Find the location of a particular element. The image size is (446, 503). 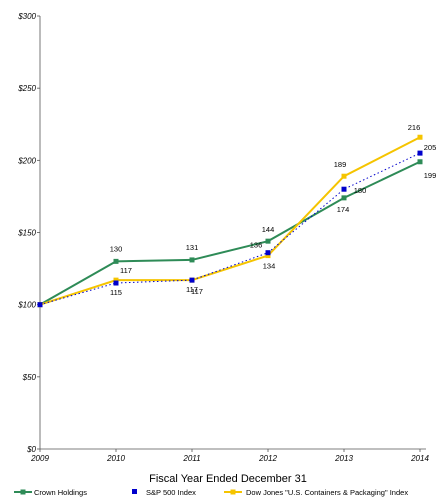

data-label: 134 is located at coordinates (269, 266).